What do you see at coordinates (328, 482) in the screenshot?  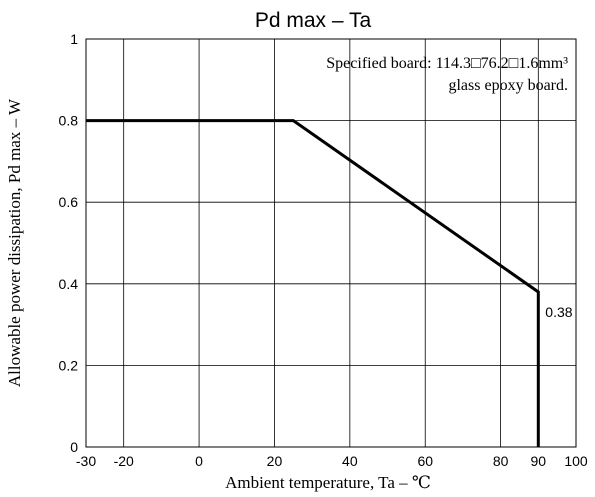 I see `x-axis-label: Ambient temperature, Ta – ℃` at bounding box center [328, 482].